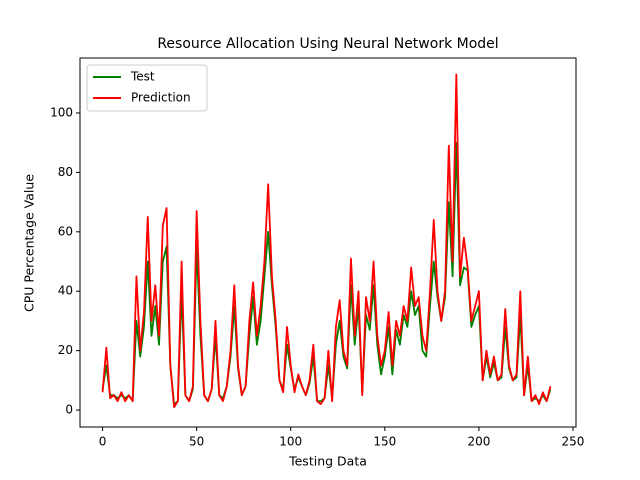  Describe the element at coordinates (65, 291) in the screenshot. I see `y-tick-label: 40` at that location.